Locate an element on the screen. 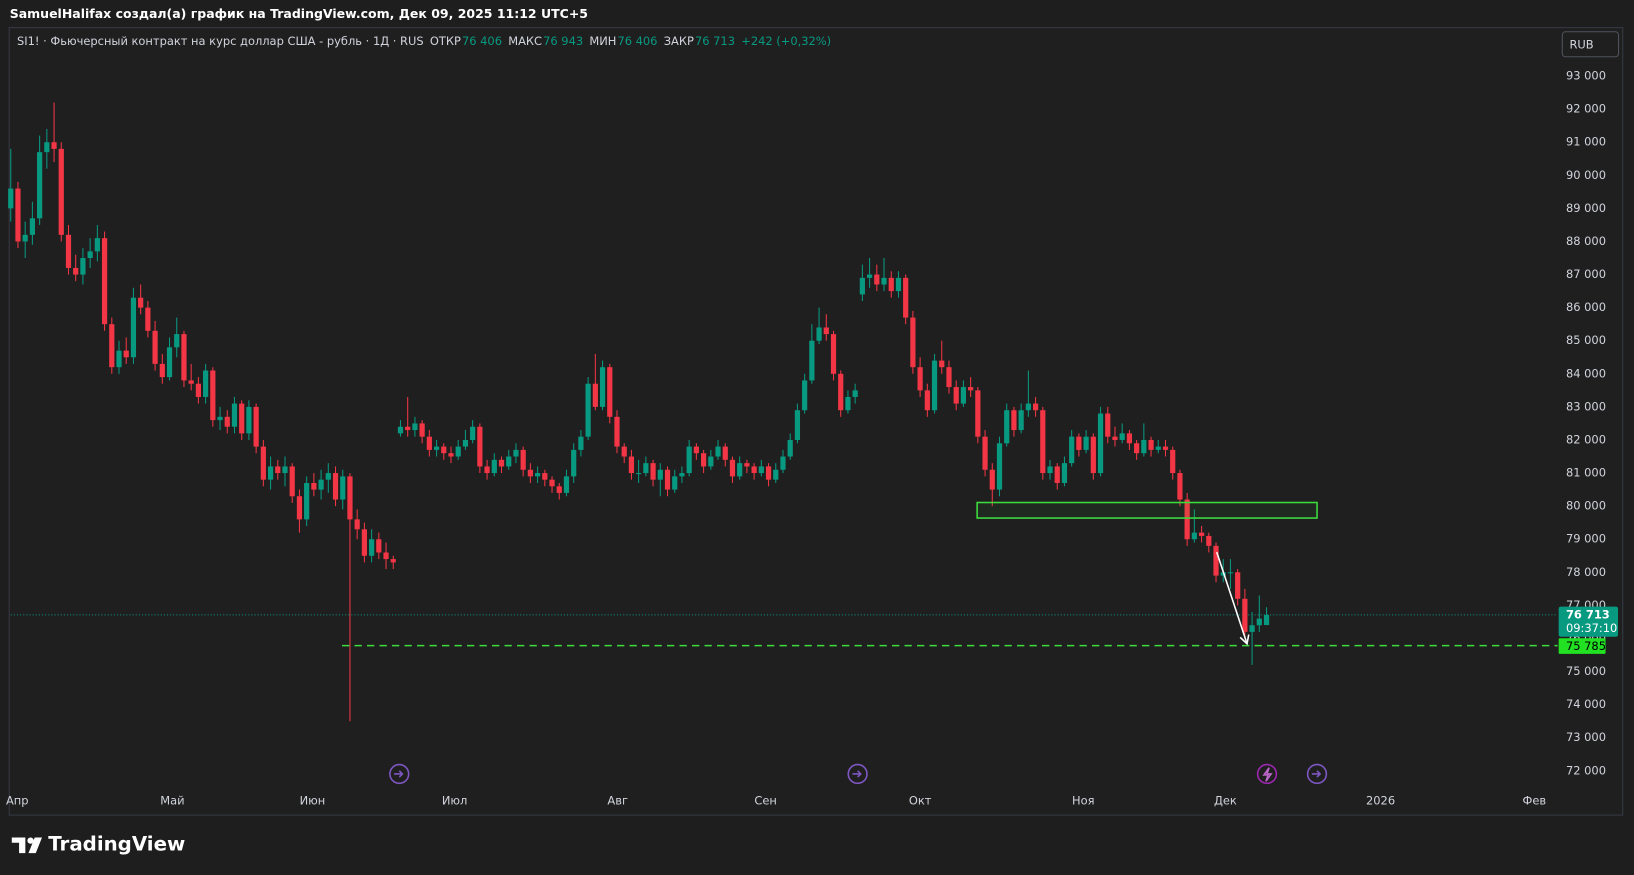 This screenshot has height=875, width=1634. countdown: 09:37:10 is located at coordinates (1591, 628).